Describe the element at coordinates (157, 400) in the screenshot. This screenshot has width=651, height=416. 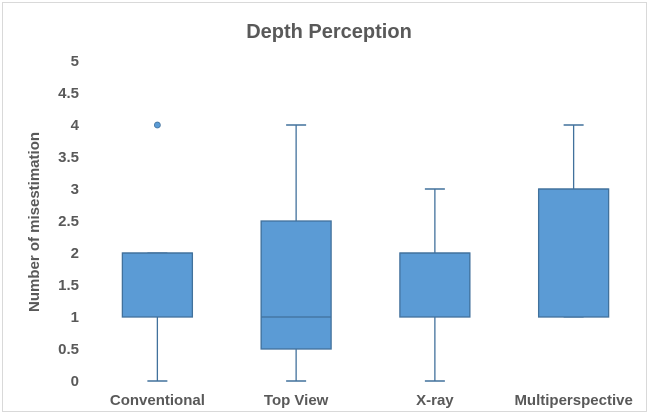
I see `x-category-label: Conventional` at that location.